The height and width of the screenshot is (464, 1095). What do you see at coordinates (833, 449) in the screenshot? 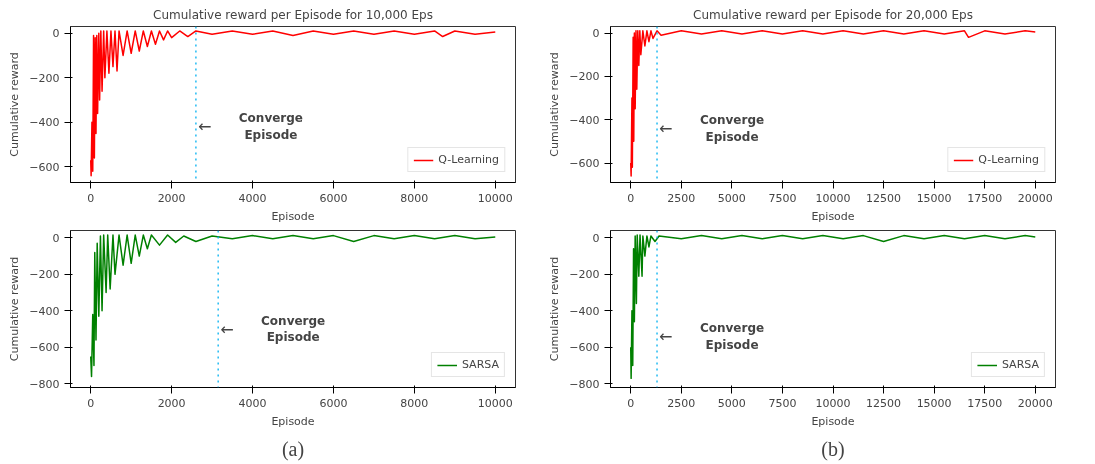
I see `text: (b)` at bounding box center [833, 449].